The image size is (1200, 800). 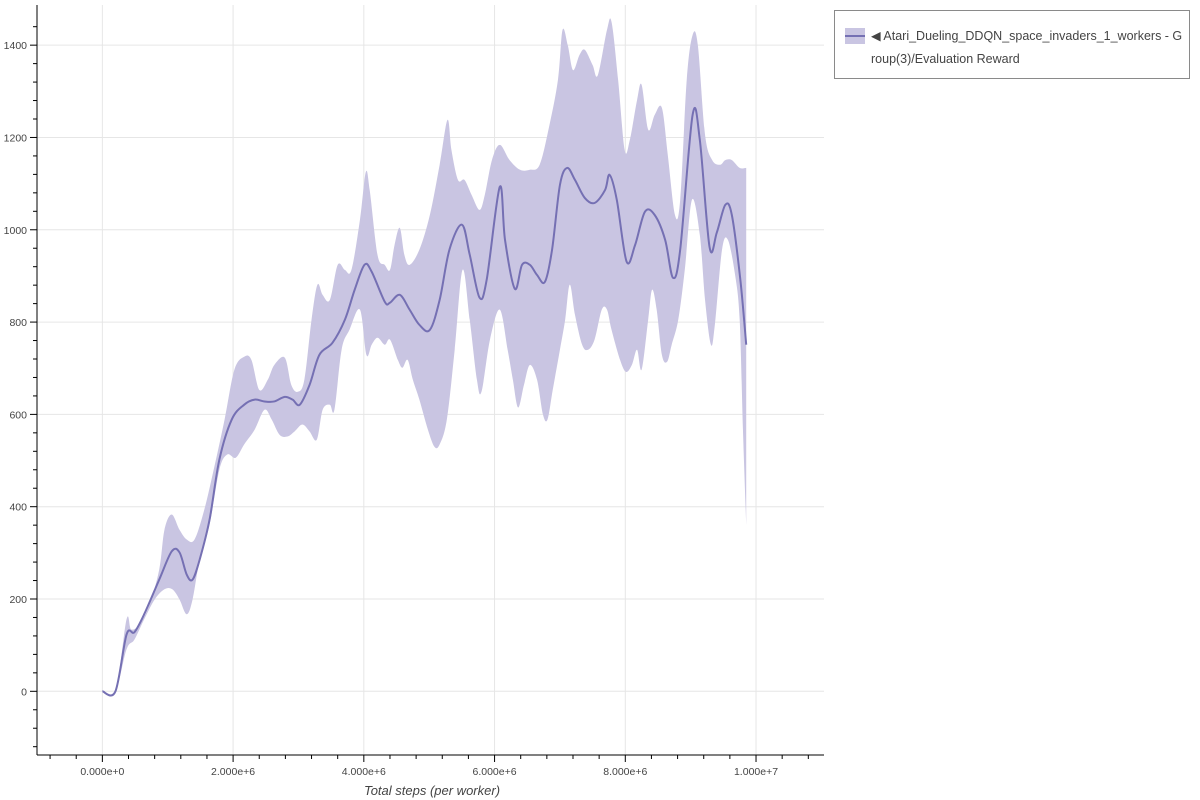 What do you see at coordinates (24, 692) in the screenshot?
I see `y-tick-label: 0` at bounding box center [24, 692].